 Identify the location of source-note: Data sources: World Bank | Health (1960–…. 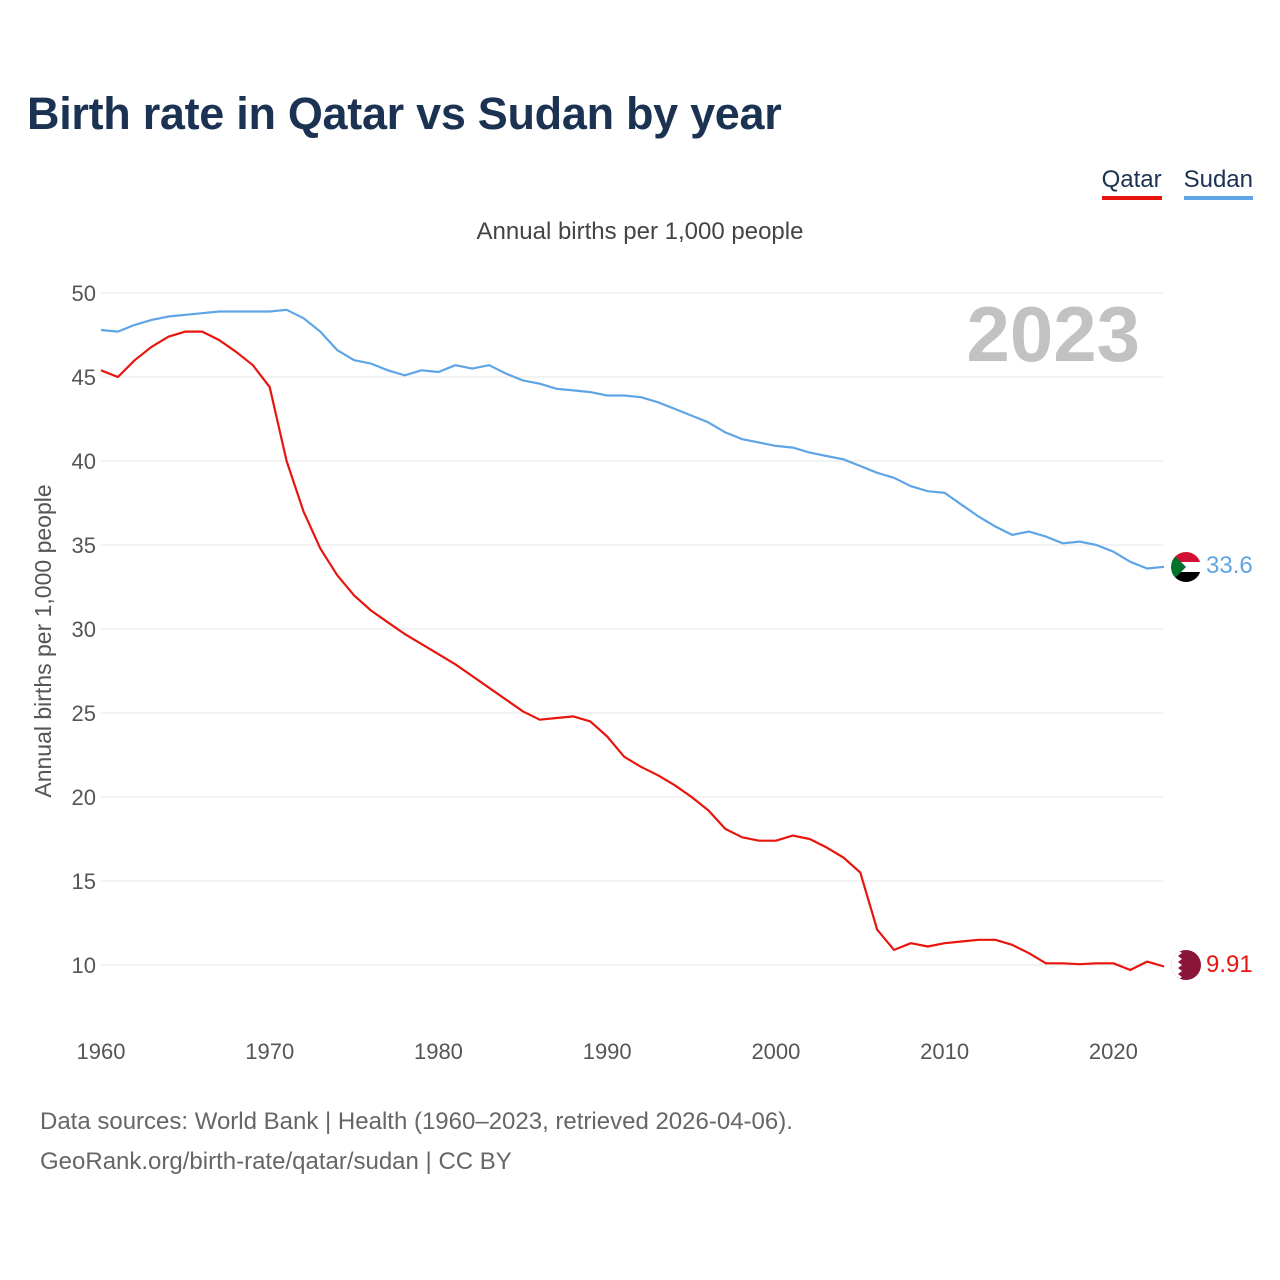
(416, 1121).